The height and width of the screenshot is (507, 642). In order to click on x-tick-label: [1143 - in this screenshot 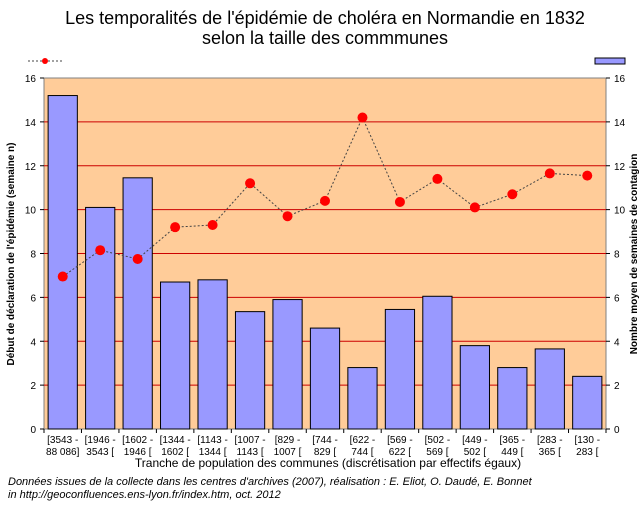, I will do `click(212, 440)`.